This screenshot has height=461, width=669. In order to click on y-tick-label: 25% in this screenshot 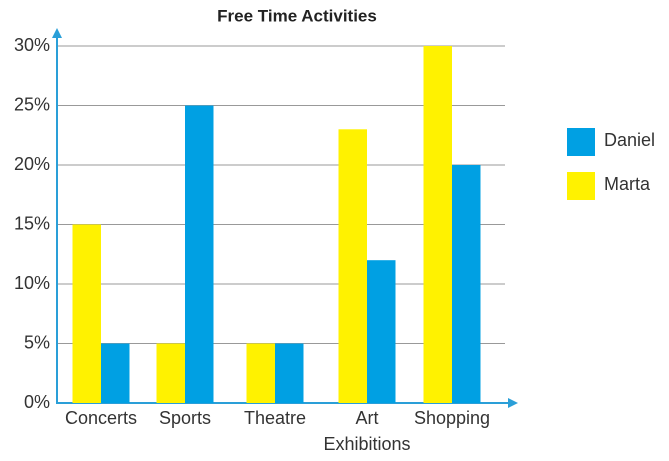, I will do `click(32, 104)`.